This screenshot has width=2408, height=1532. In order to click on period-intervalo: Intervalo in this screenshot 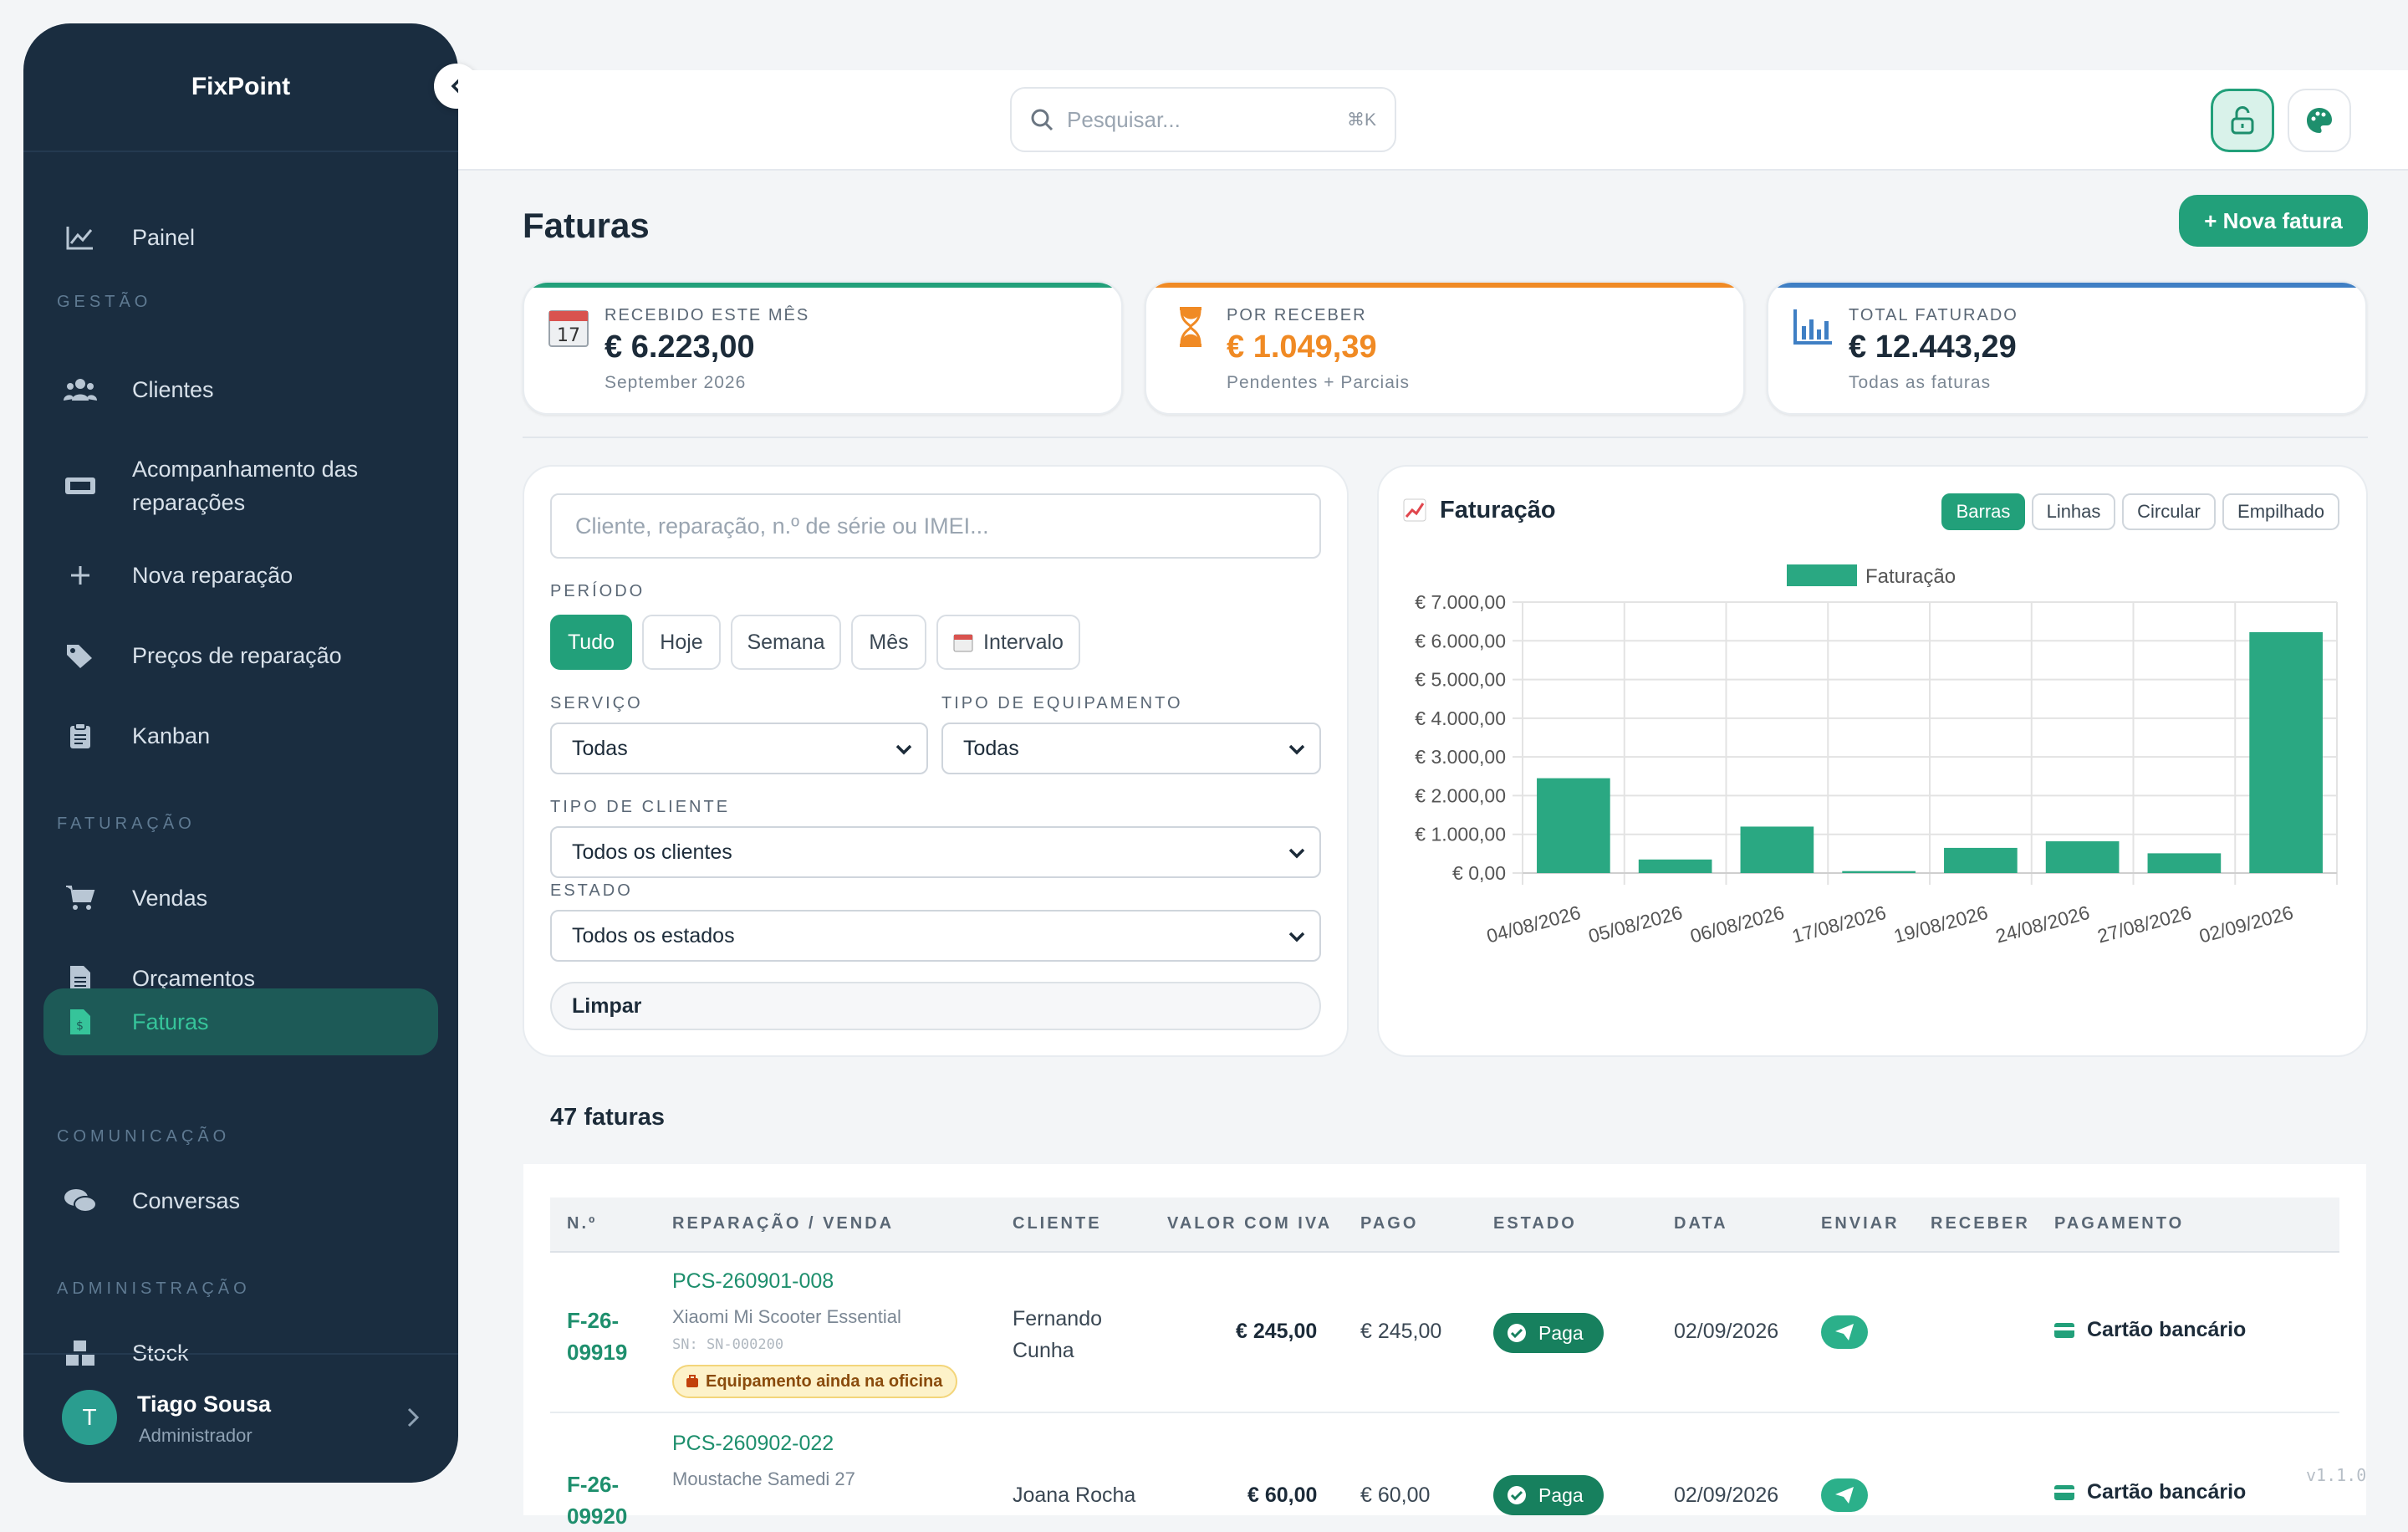, I will do `click(1008, 642)`.